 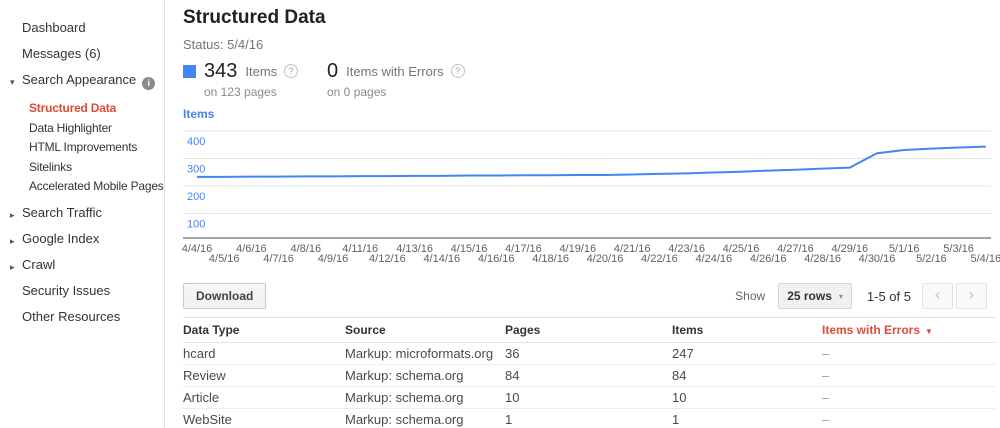 I want to click on sidebar-item-label: Search Appearance, so click(x=79, y=79).